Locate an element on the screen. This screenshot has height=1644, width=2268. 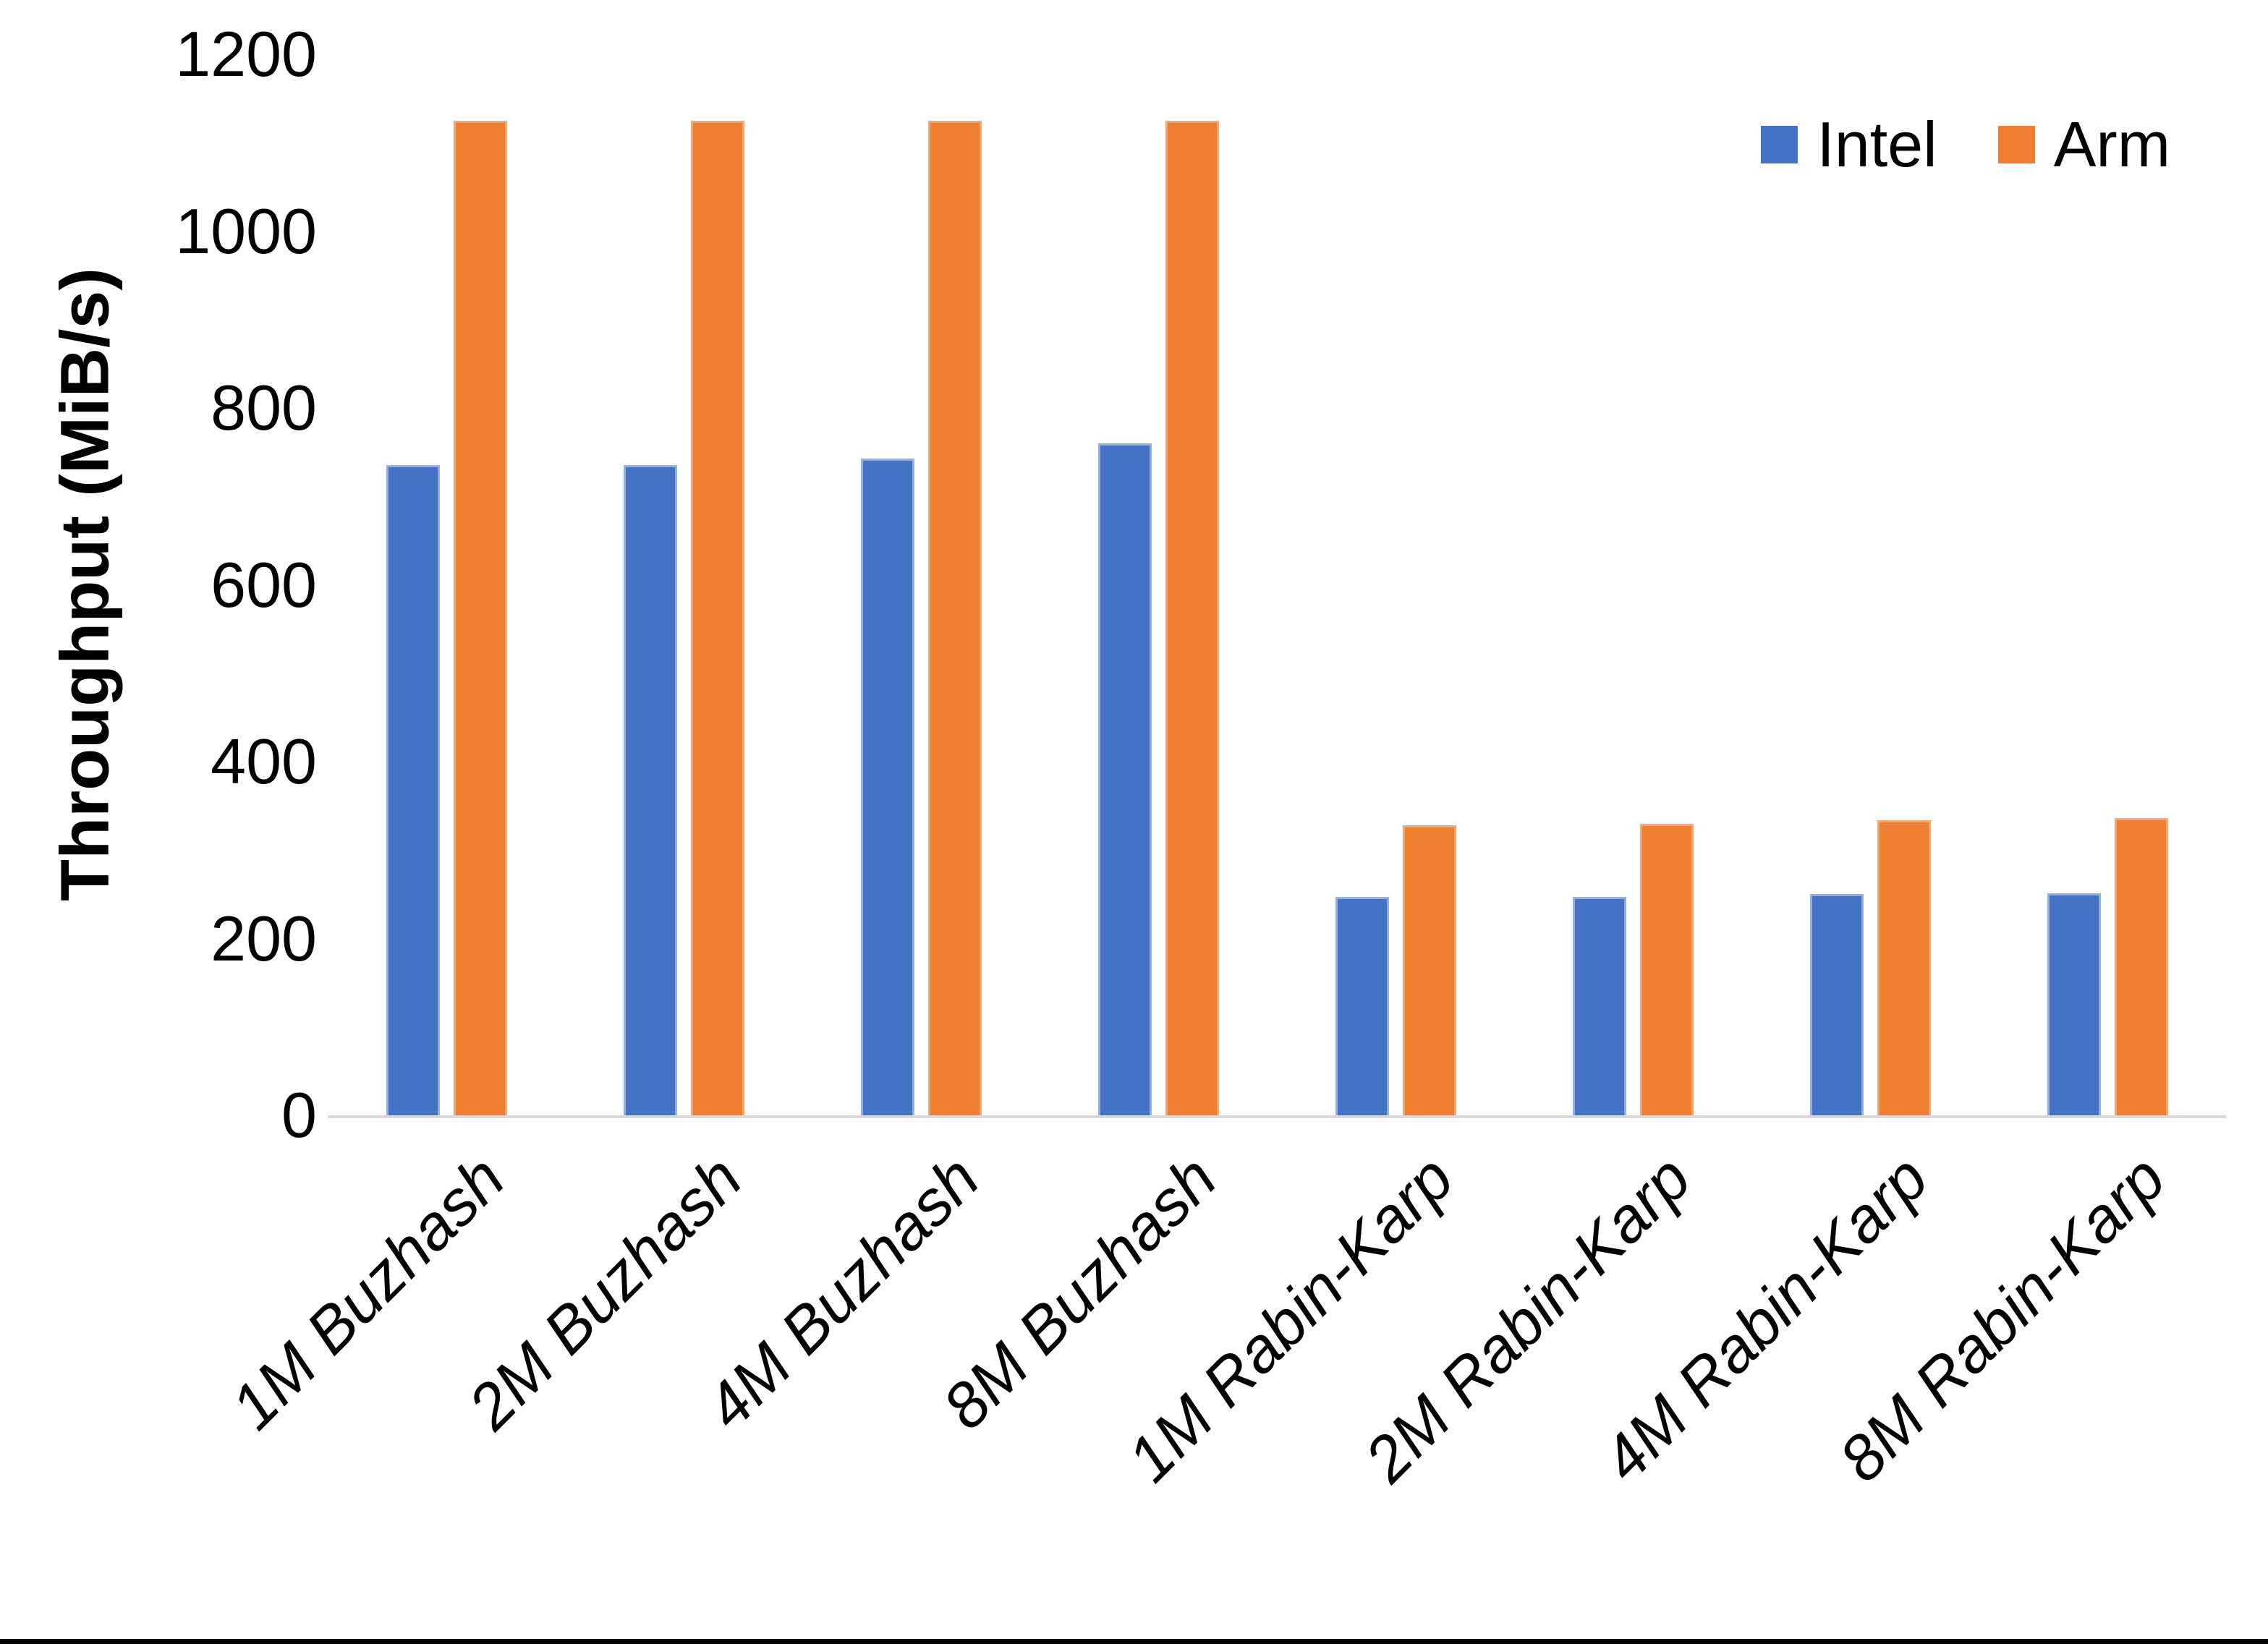
legend-item-arm: Arm is located at coordinates (2083, 144).